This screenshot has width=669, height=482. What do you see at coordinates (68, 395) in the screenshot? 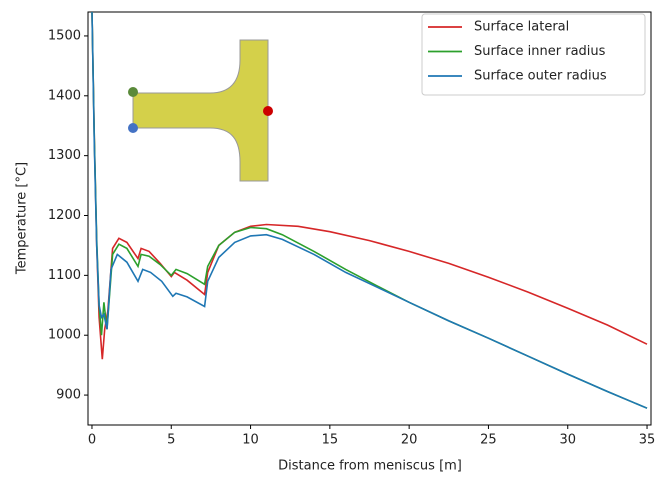
I see `y-tick-label: 900` at bounding box center [68, 395].